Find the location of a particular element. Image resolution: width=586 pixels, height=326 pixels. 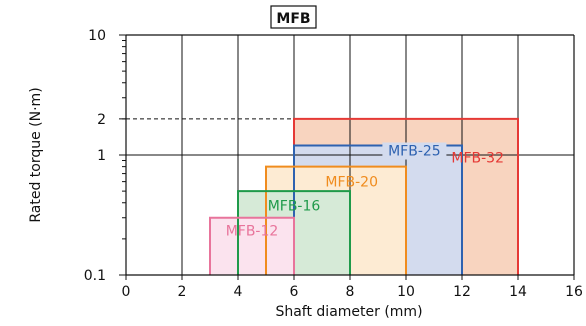

x-tick-label: 16 is located at coordinates (574, 292).